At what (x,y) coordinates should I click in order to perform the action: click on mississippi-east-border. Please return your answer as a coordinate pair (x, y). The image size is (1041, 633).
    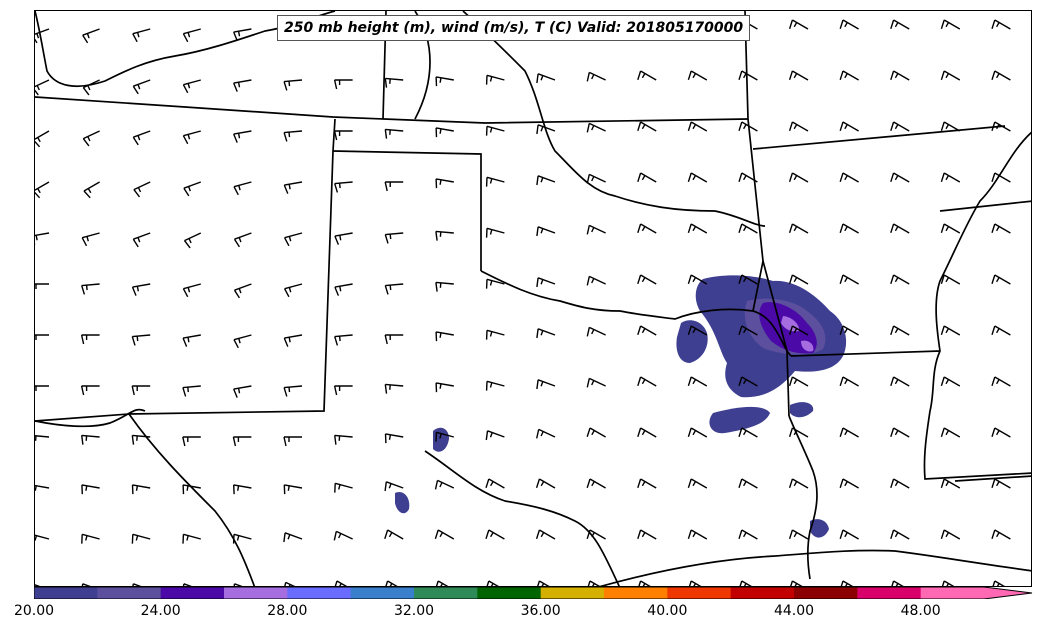
    Looking at the image, I should click on (992, 478).